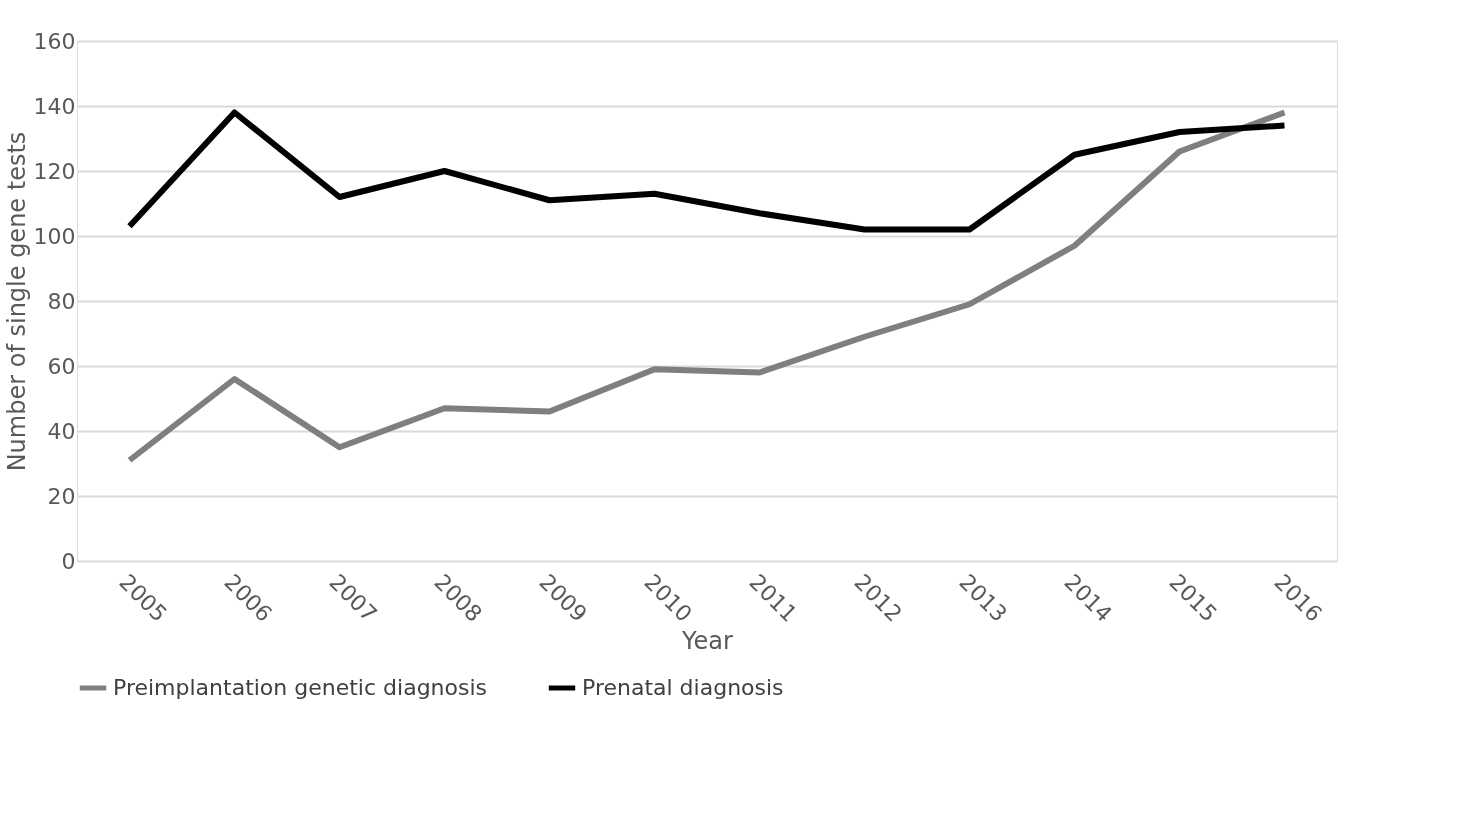  Describe the element at coordinates (54, 171) in the screenshot. I see `y-tick-label: 120` at that location.